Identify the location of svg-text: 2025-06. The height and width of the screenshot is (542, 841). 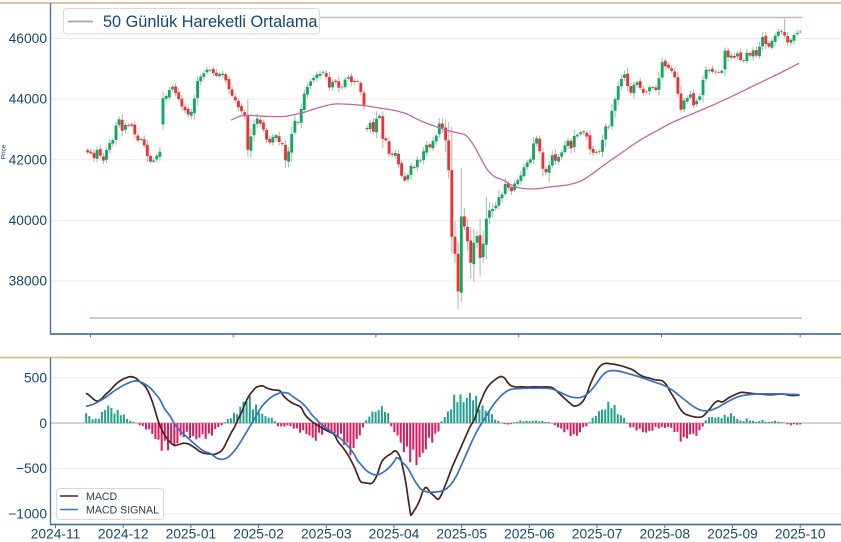
(529, 534).